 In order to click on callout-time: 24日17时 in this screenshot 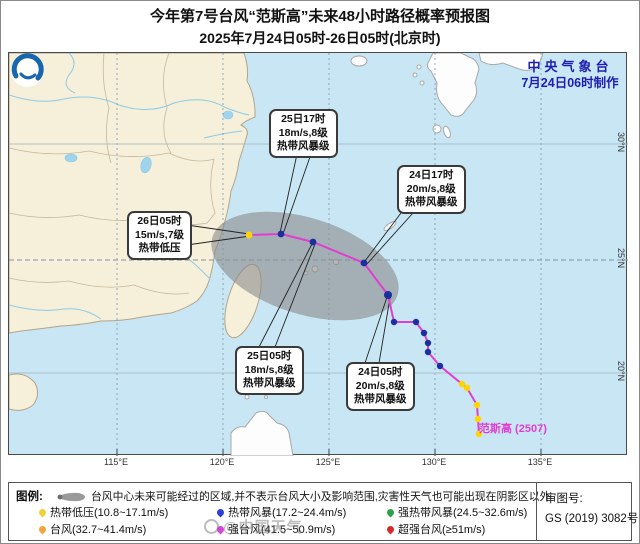, I will do `click(431, 175)`.